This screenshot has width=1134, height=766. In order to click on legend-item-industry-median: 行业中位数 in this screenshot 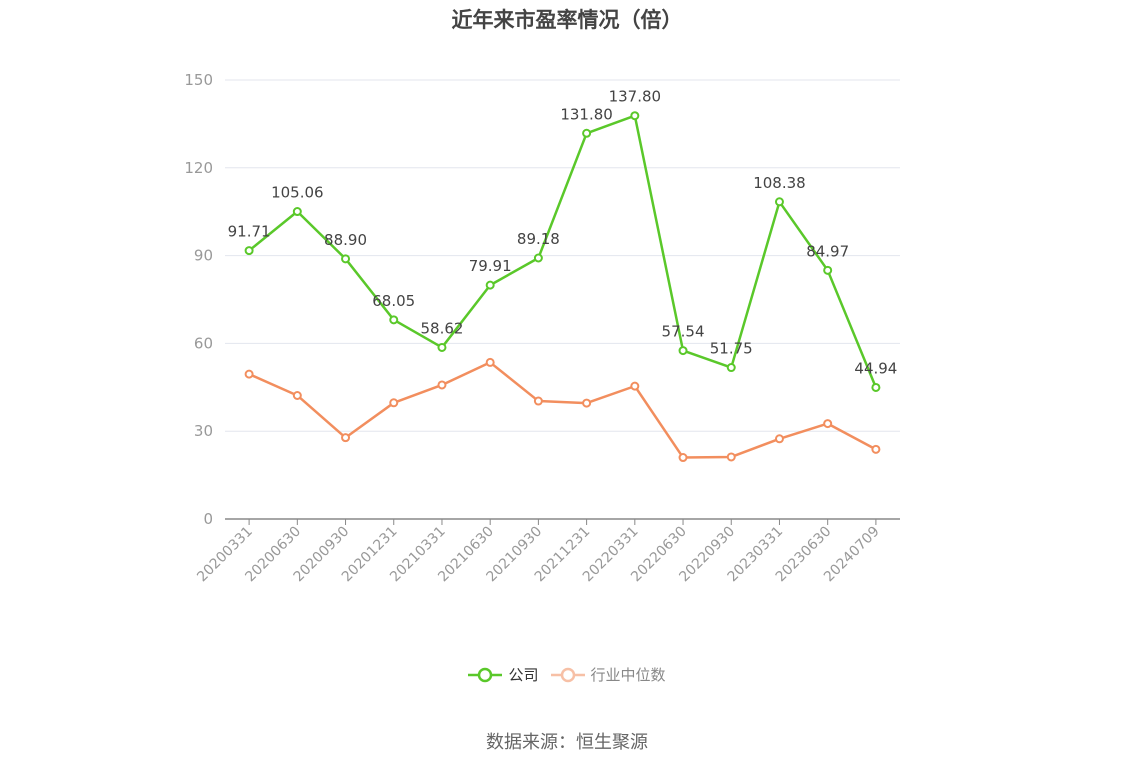, I will do `click(608, 674)`.